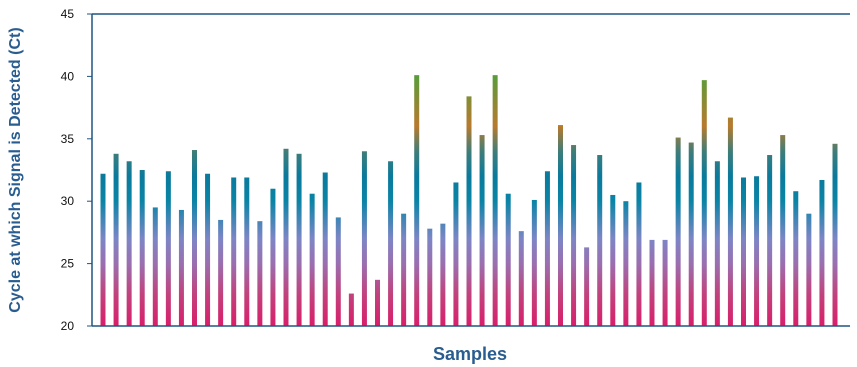 This screenshot has width=857, height=367. Describe the element at coordinates (68, 201) in the screenshot. I see `y-tick-label: 30` at that location.